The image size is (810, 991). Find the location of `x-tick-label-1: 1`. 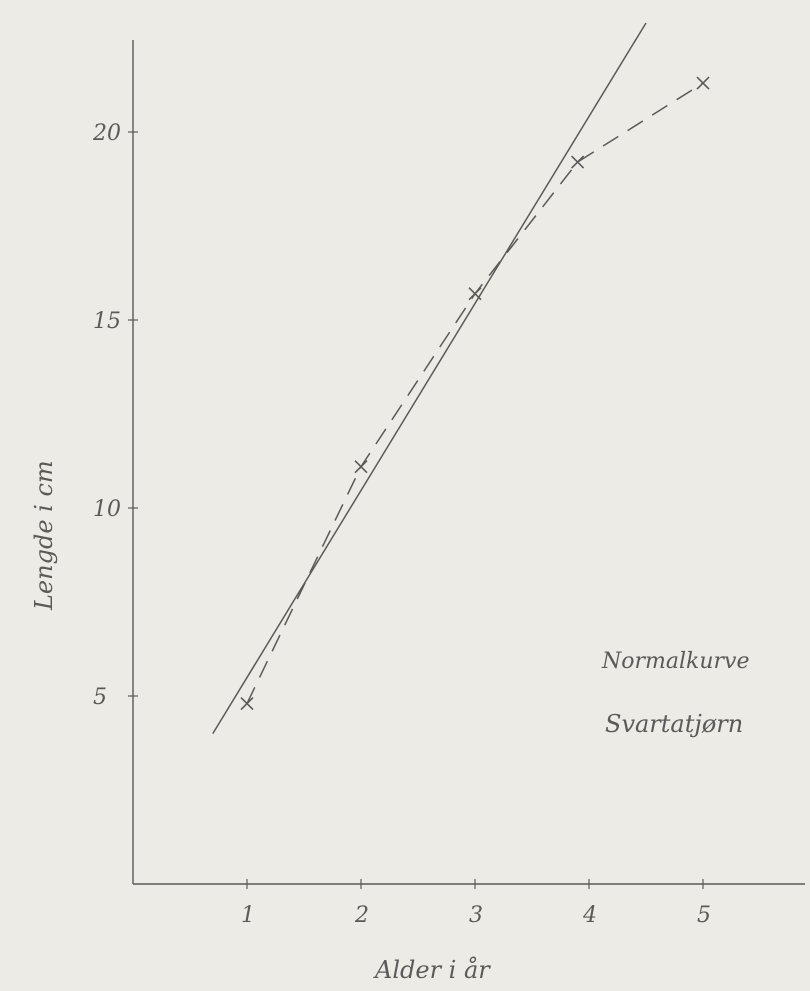

x-tick-label-1: 1 is located at coordinates (248, 915).